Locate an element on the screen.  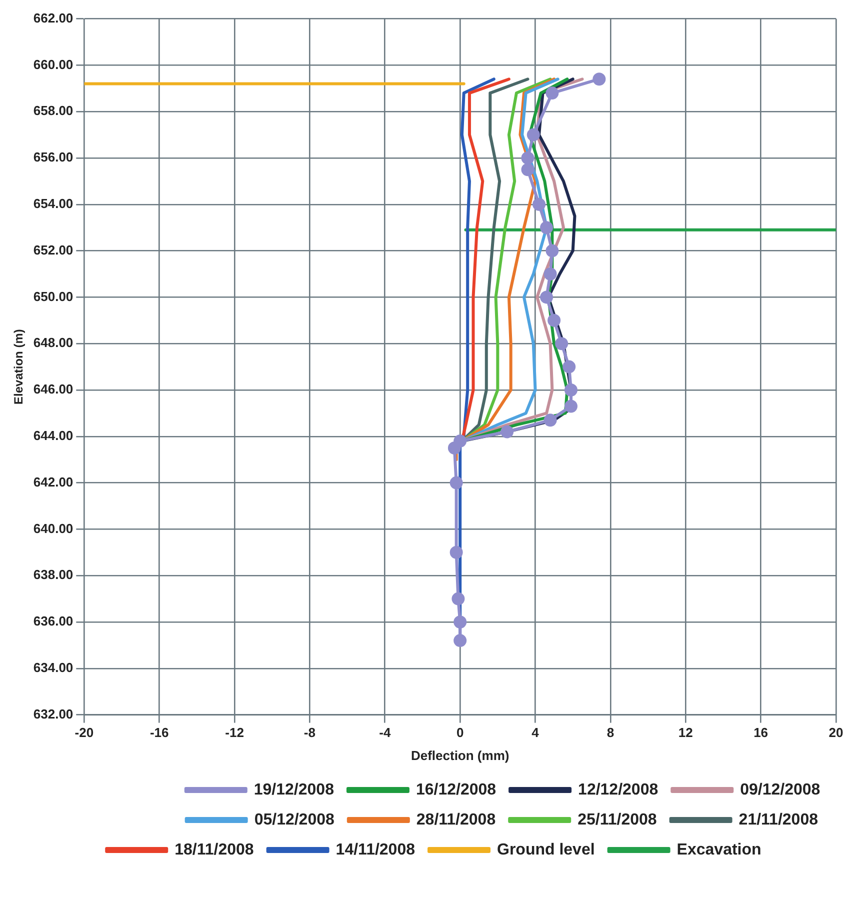
x-tick-label: -4 is located at coordinates (385, 732).